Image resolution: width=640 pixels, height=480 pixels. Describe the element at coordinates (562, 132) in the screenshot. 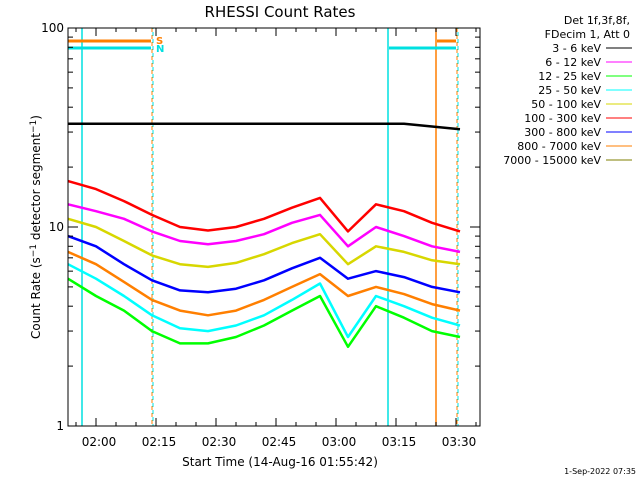

I see `legend-entry: 300 - 800 keV` at that location.